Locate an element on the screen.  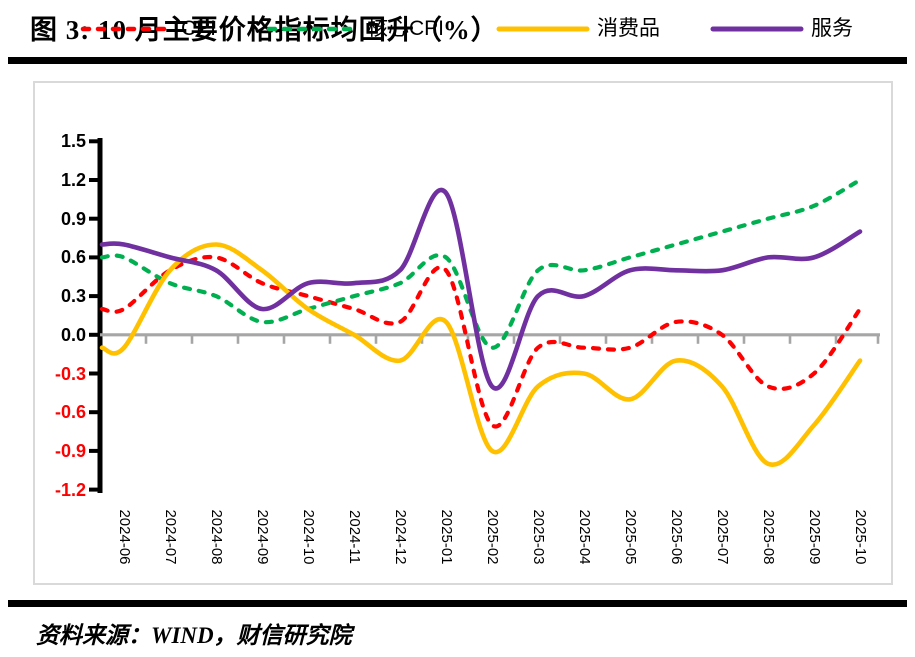
y-axis-label: 1.2 is located at coordinates (73, 180).